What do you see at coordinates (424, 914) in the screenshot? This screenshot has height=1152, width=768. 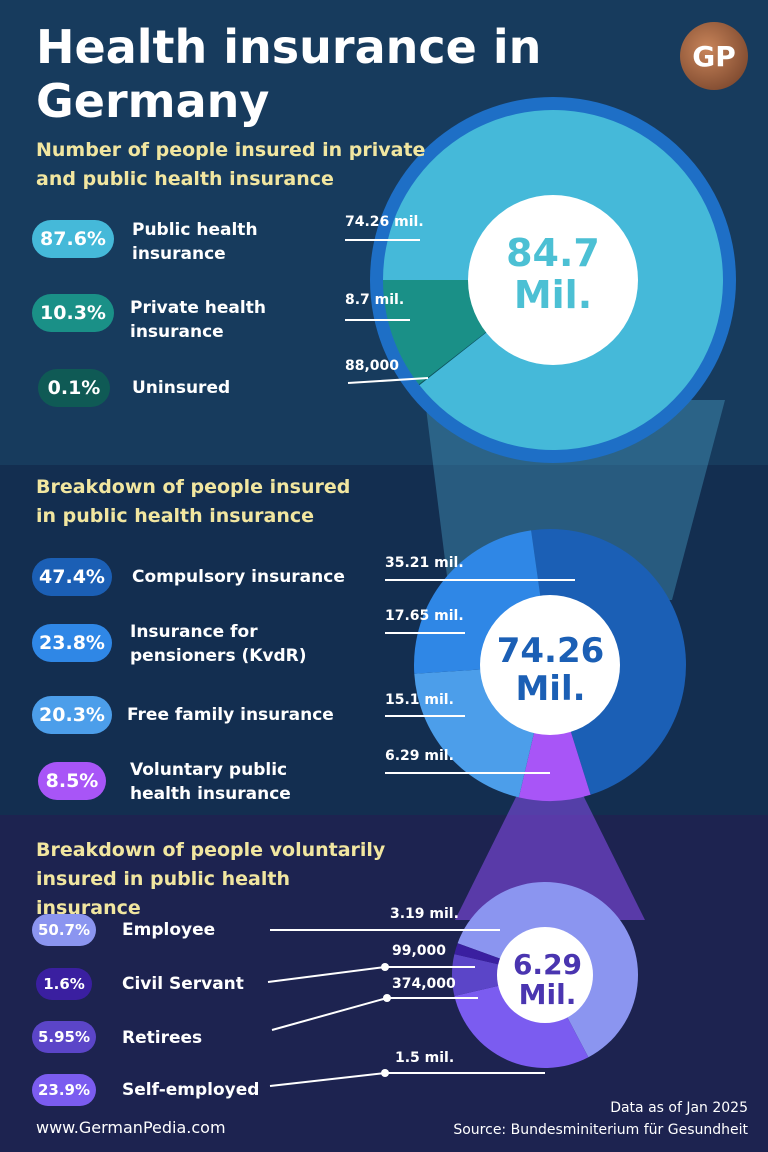 I see `data-label: 3.19 mil.` at bounding box center [424, 914].